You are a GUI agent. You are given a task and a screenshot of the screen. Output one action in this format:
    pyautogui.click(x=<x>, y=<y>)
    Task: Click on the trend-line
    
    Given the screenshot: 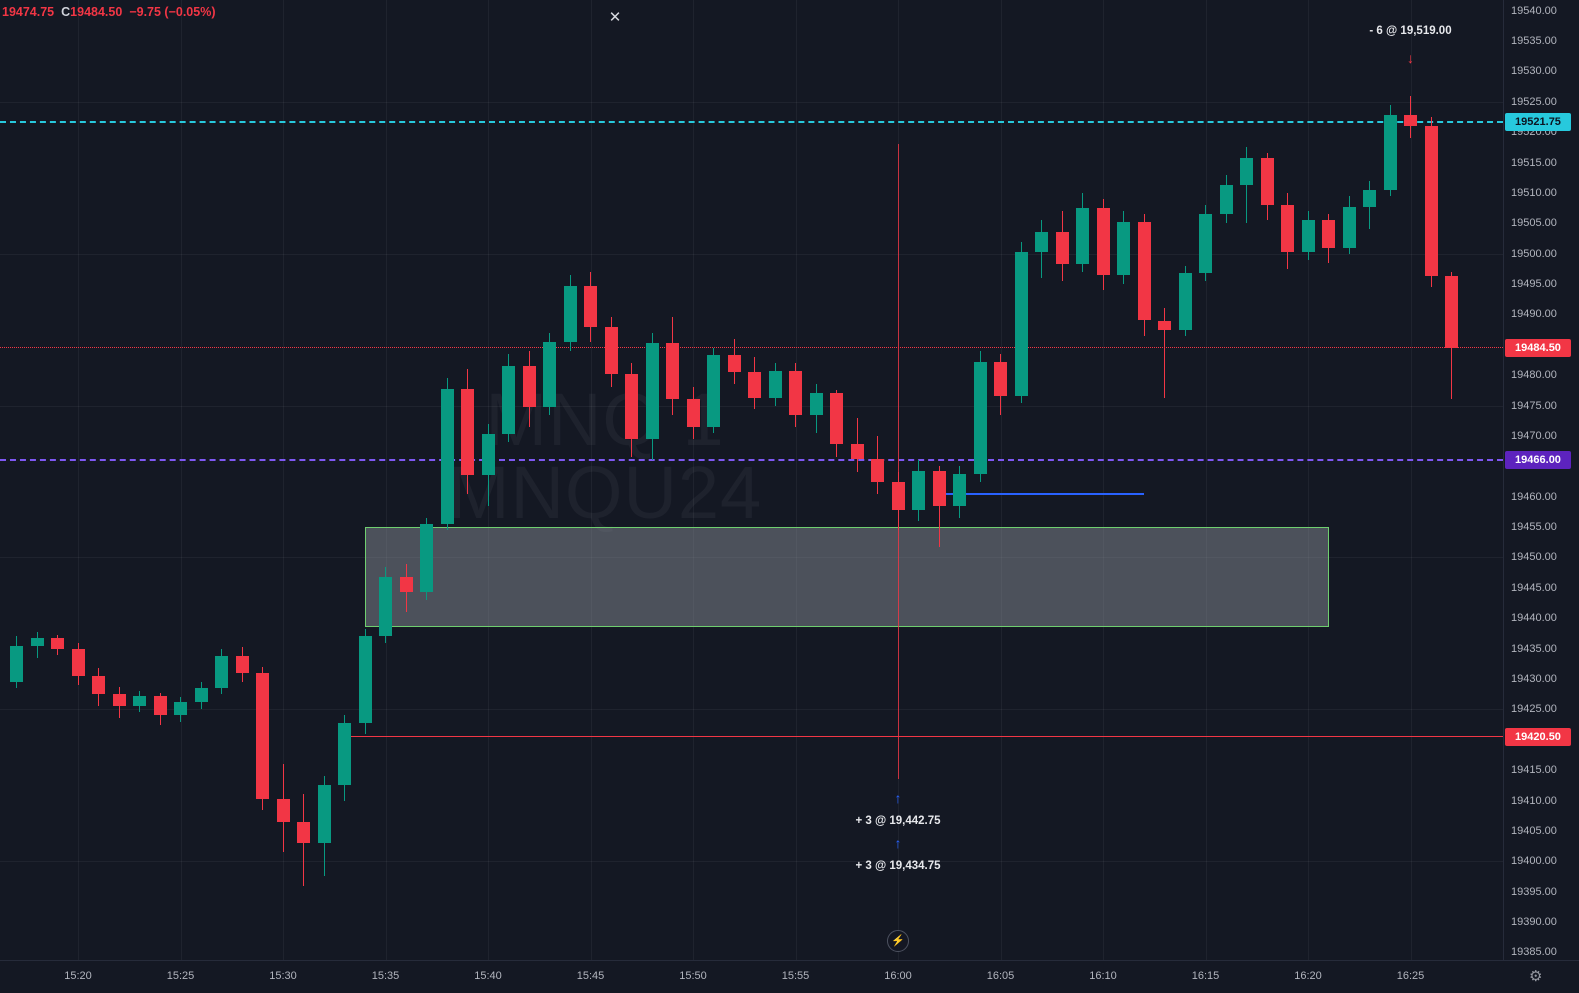 What is the action you would take?
    pyautogui.click(x=1041, y=493)
    